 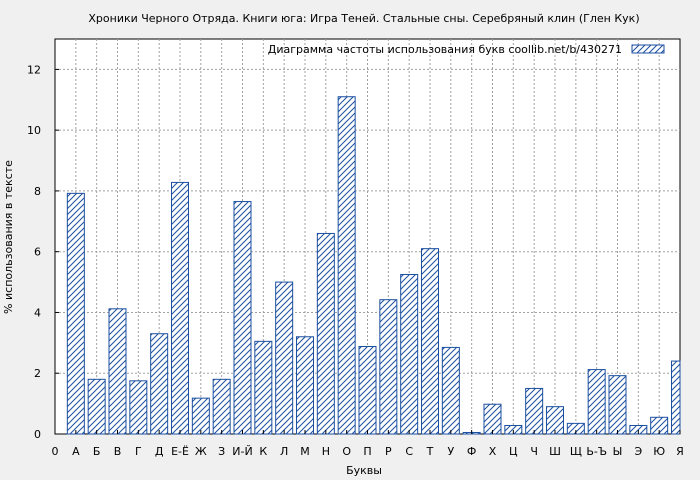 I want to click on y-tick-label: 4, so click(x=37, y=312).